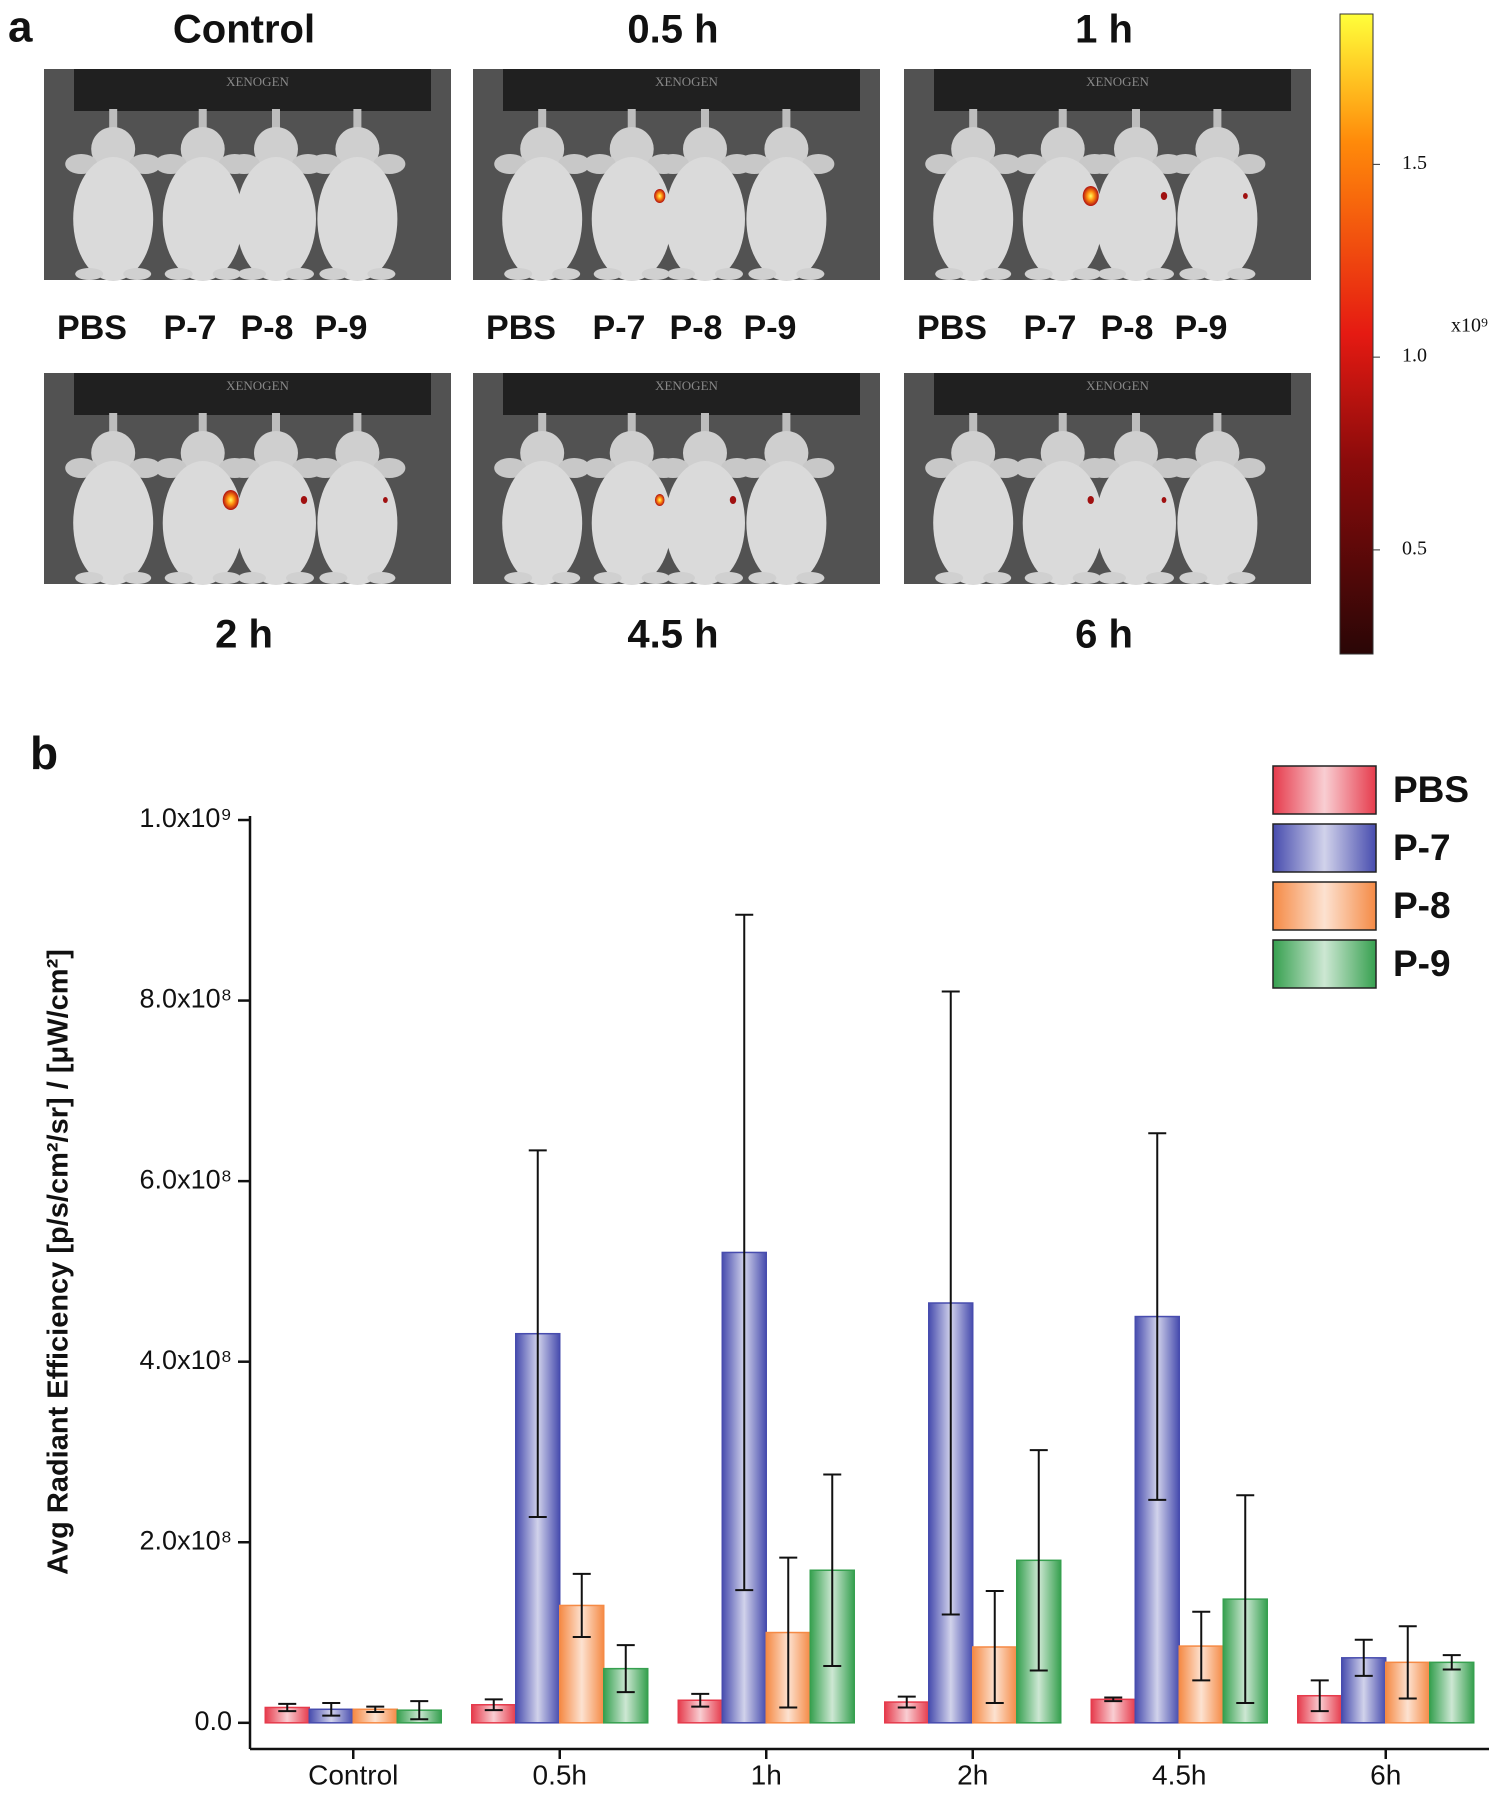 The width and height of the screenshot is (1508, 1800). What do you see at coordinates (44, 753) in the screenshot?
I see `panel-label: b` at bounding box center [44, 753].